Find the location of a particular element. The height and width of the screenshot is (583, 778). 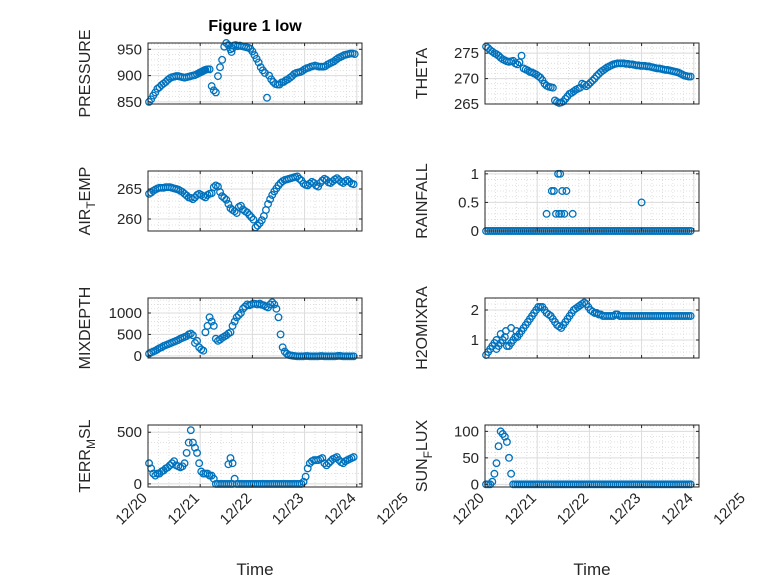

x-tick-label: 12/24 is located at coordinates (340, 509).